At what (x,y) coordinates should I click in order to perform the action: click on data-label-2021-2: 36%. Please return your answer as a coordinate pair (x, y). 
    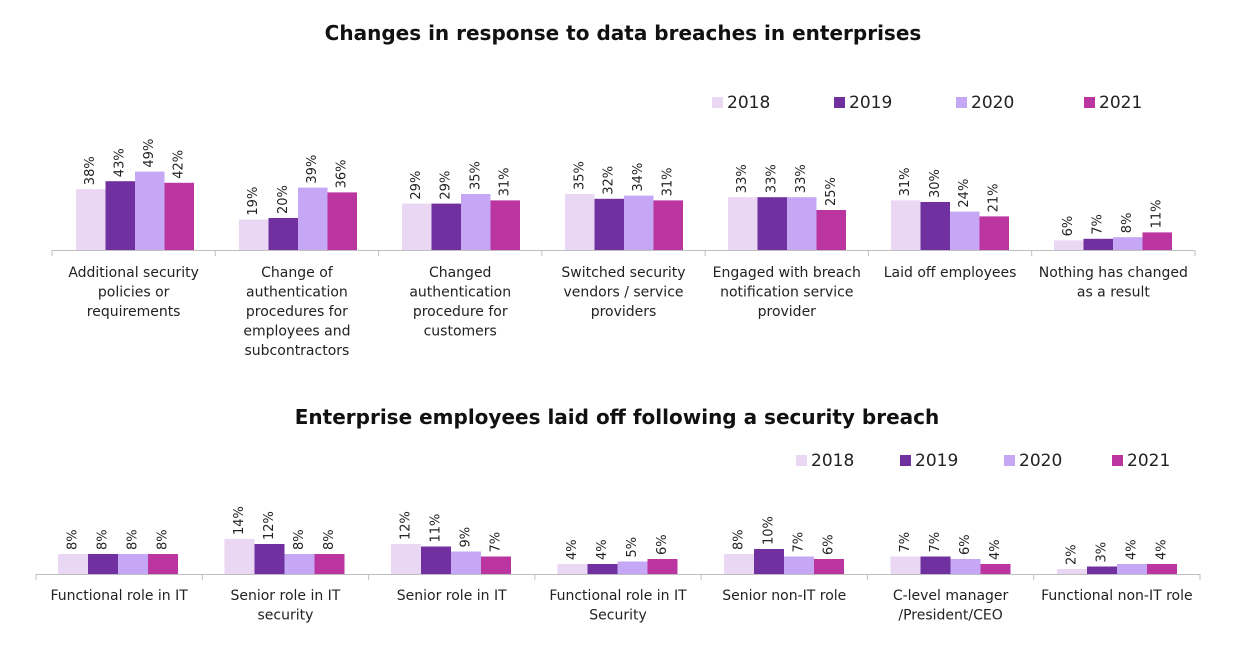
    Looking at the image, I should click on (342, 173).